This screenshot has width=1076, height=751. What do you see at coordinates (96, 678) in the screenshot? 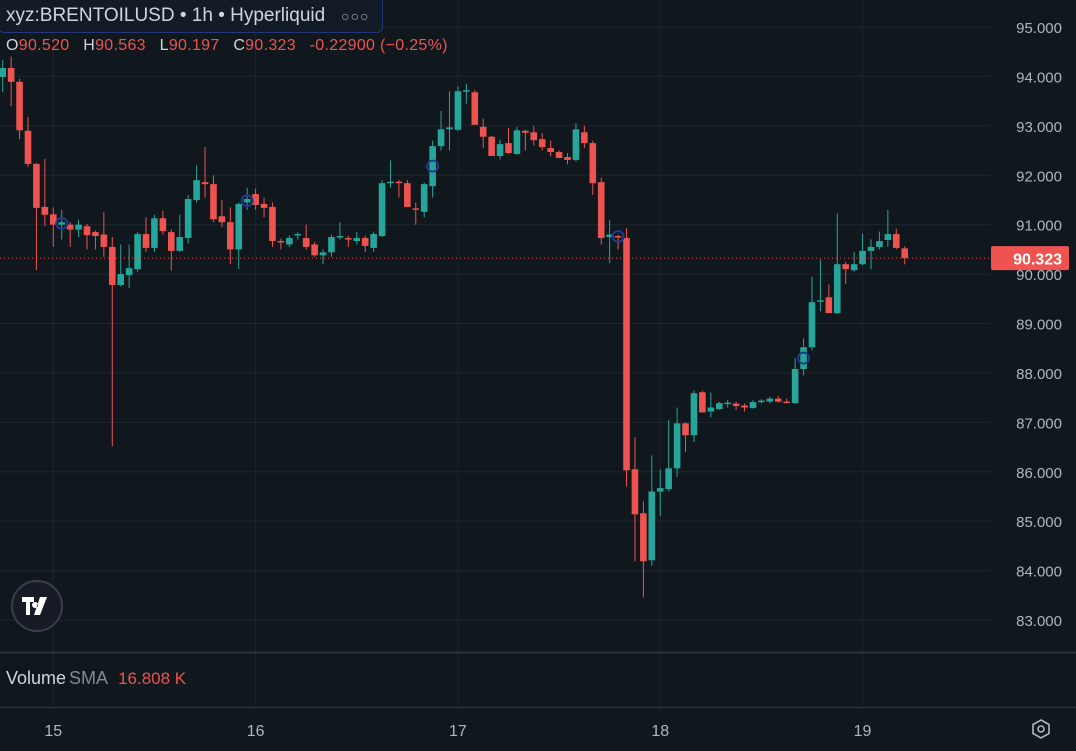
I see `volume-legend: Volume SMA 16.808 K` at bounding box center [96, 678].